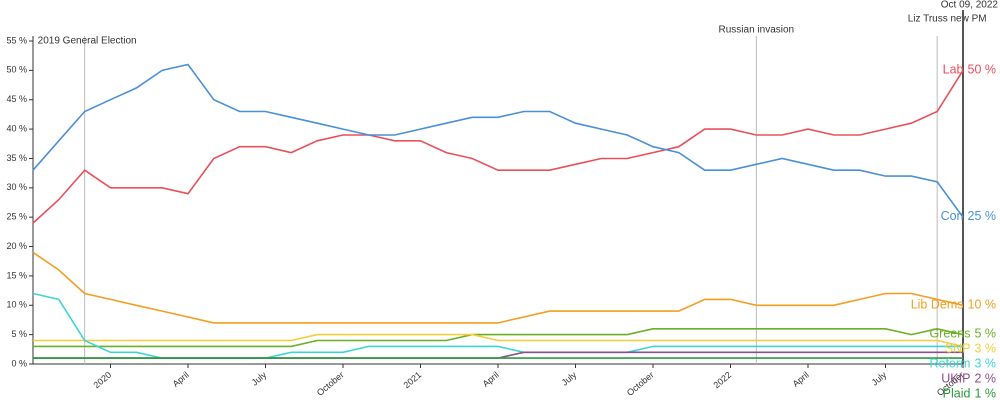 The image size is (1000, 404). What do you see at coordinates (16, 246) in the screenshot?
I see `y-tick-label: 20 %` at bounding box center [16, 246].